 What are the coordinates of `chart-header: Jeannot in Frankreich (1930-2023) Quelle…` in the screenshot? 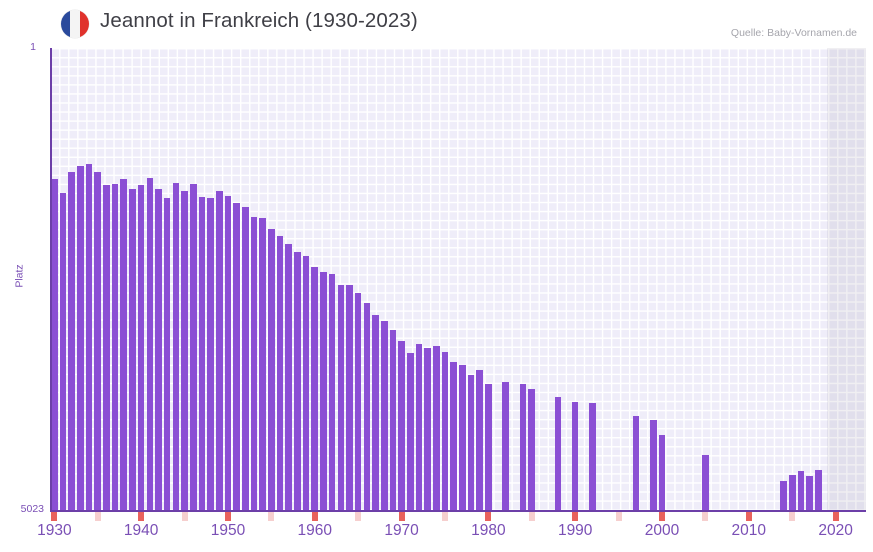 It's located at (436, 24).